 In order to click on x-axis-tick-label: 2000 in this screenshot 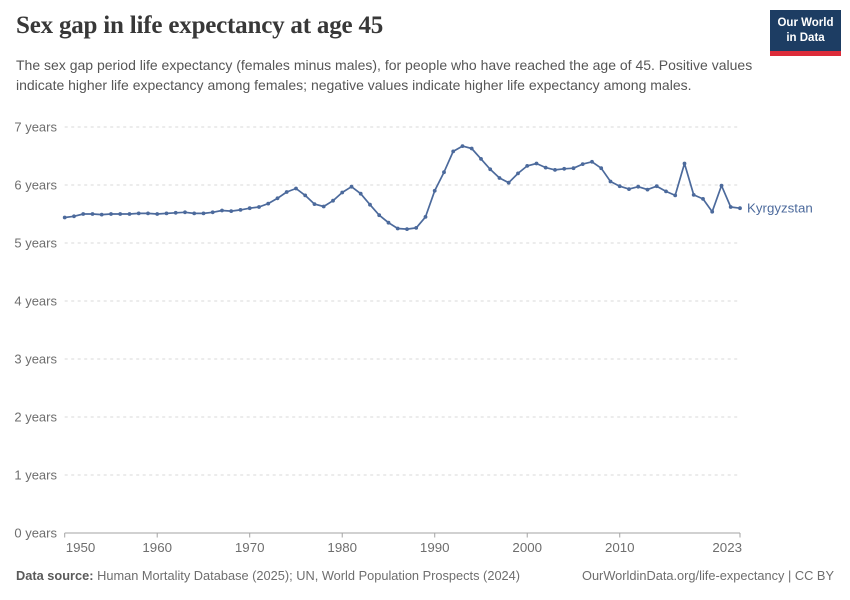, I will do `click(527, 547)`.